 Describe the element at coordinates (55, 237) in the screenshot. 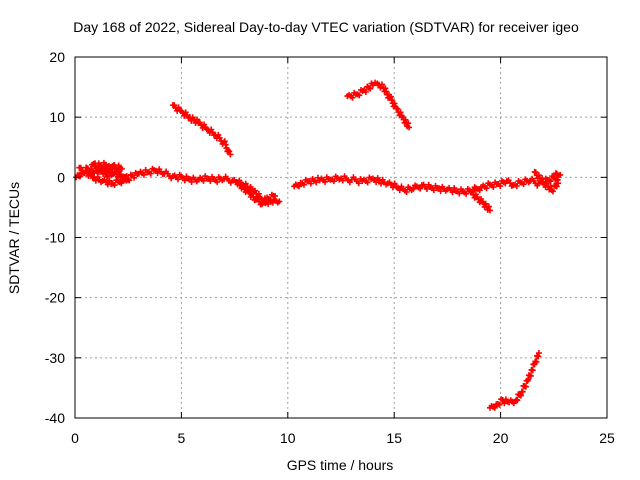

I see `y-tick-labels: -40 -30 -20 -10 0 10 20` at that location.